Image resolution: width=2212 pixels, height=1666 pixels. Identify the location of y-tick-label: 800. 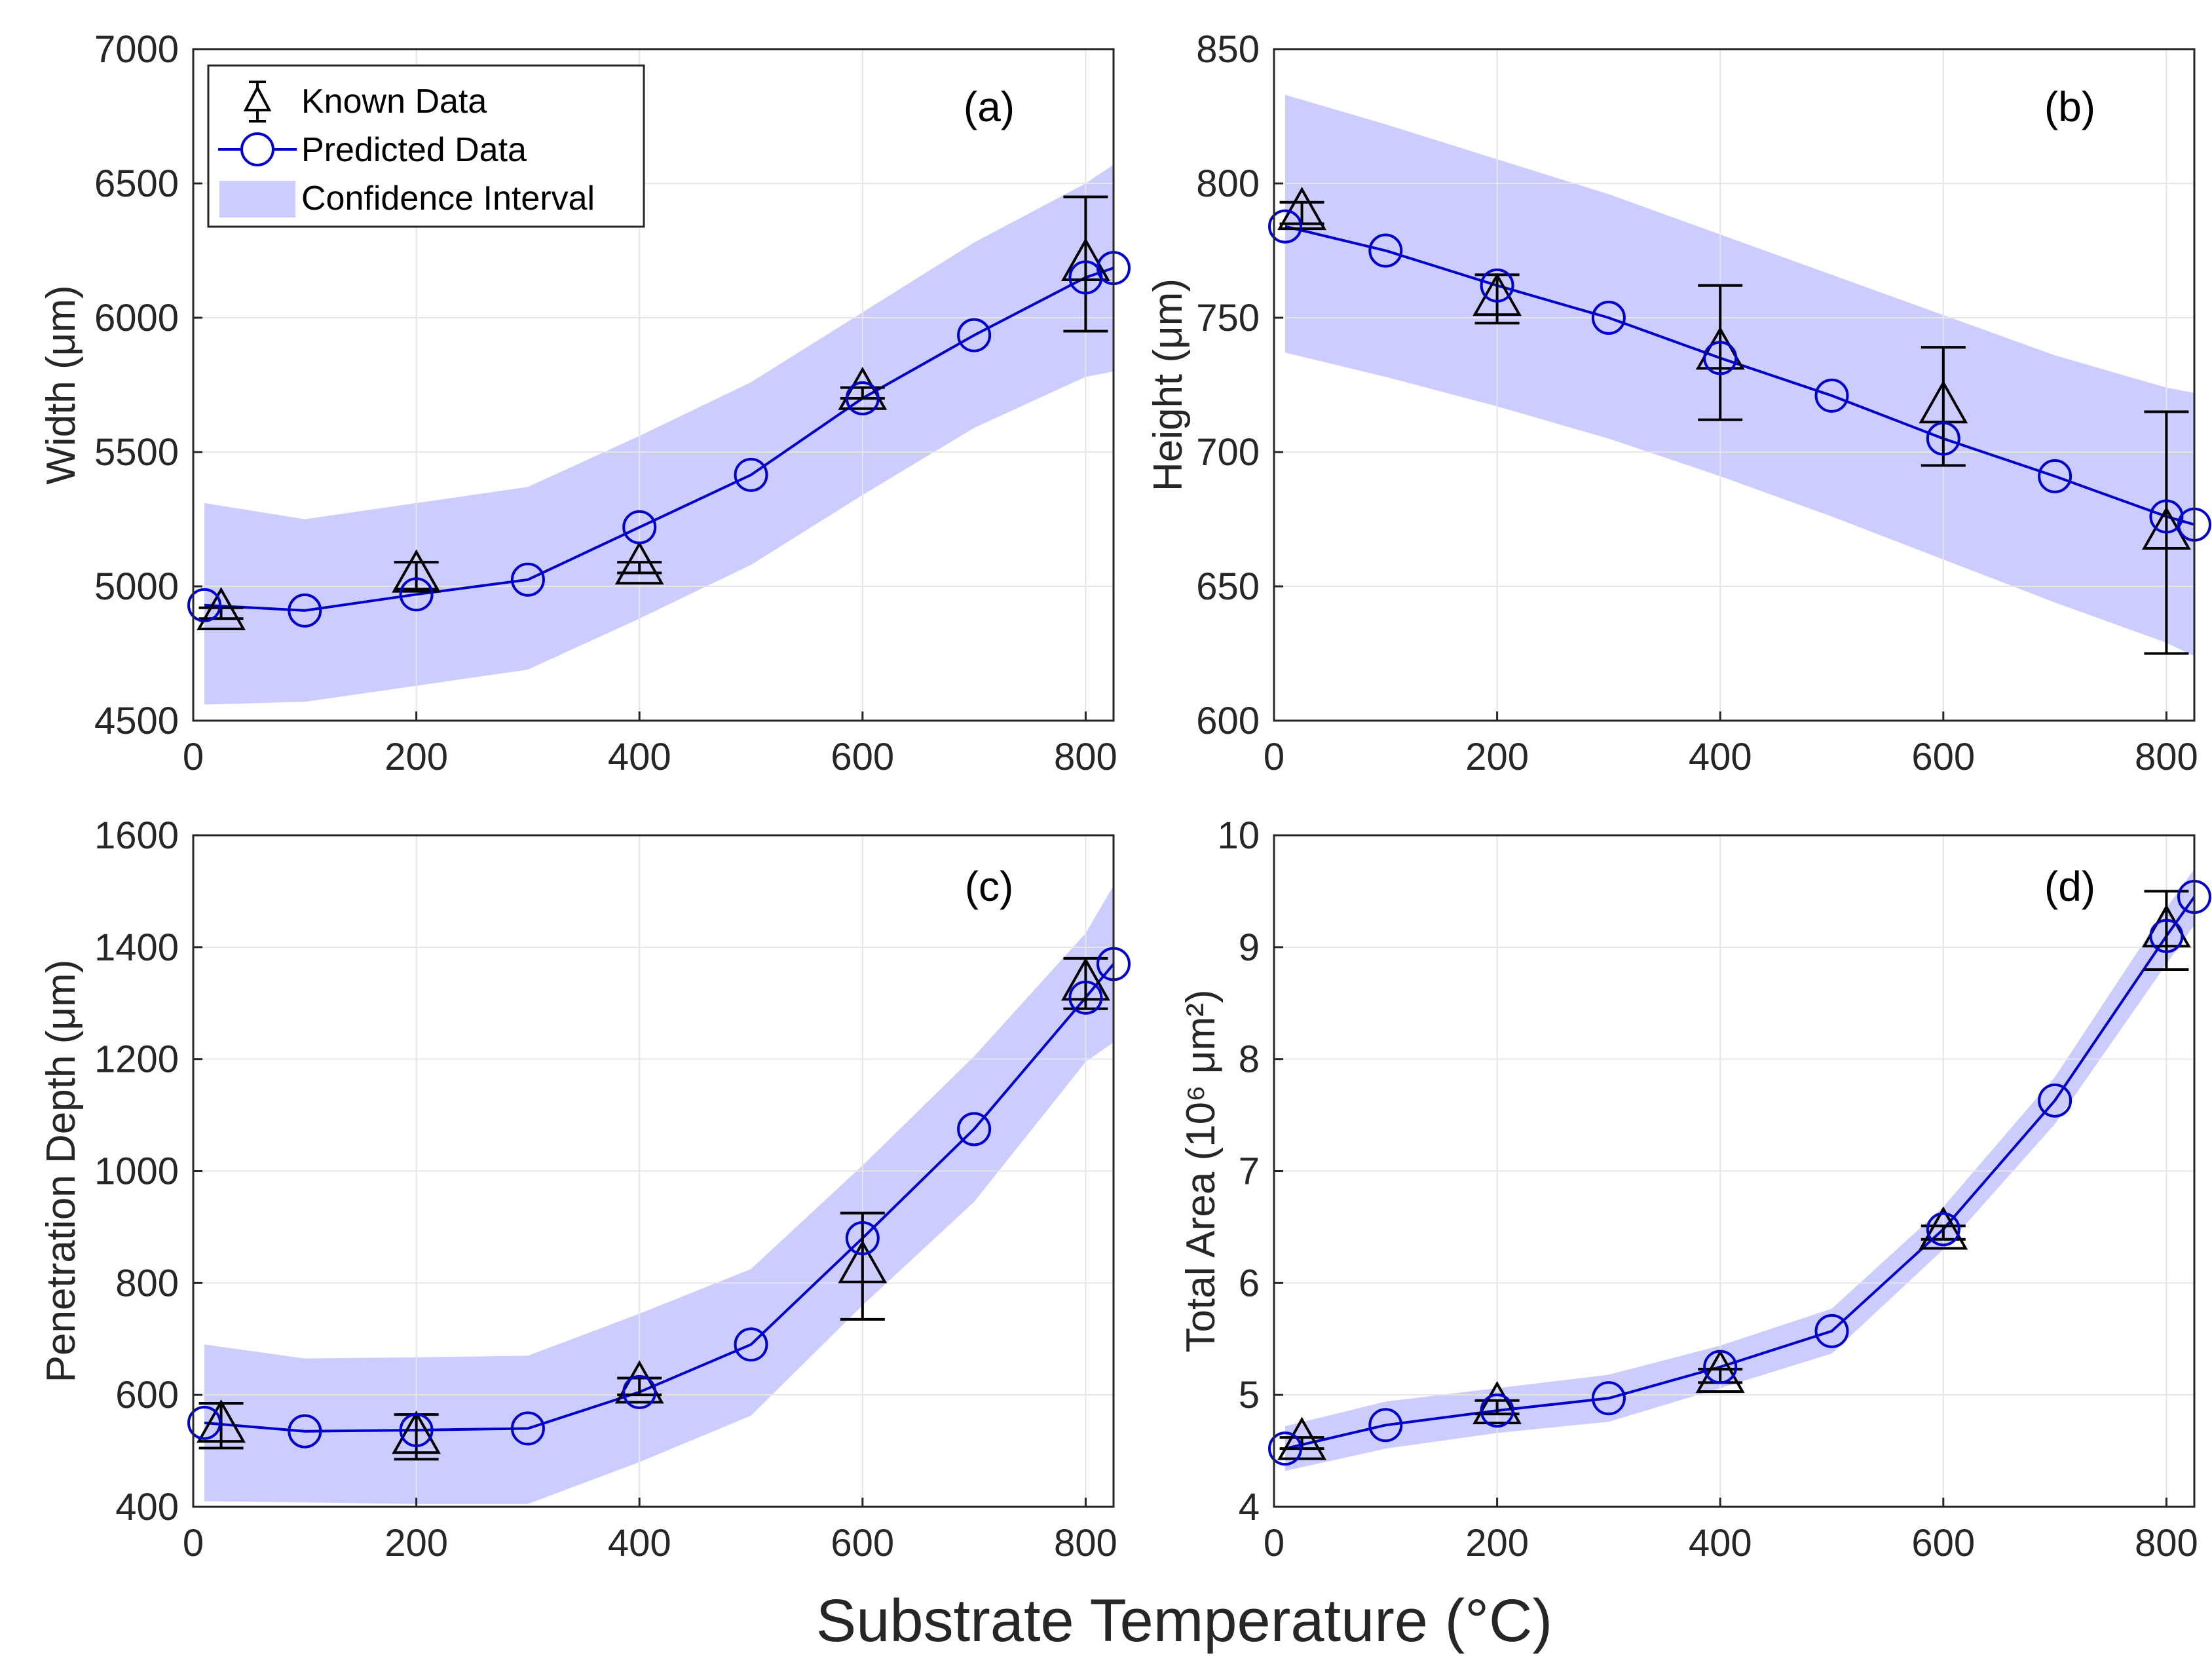
(147, 1283).